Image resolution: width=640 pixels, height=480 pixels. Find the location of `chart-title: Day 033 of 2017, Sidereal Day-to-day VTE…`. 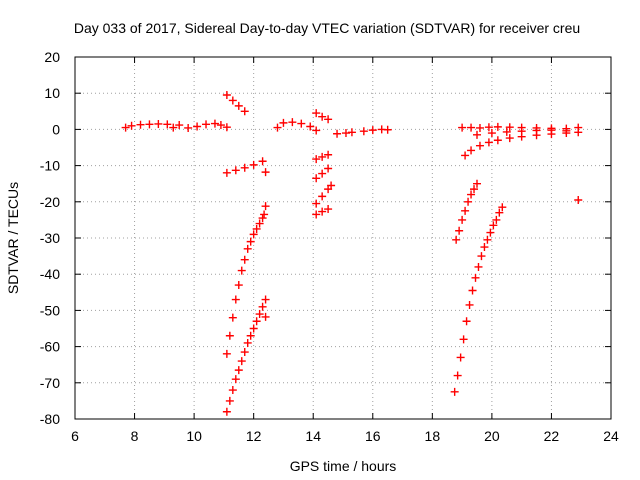

chart-title: Day 033 of 2017, Sidereal Day-to-day VTE… is located at coordinates (327, 28).